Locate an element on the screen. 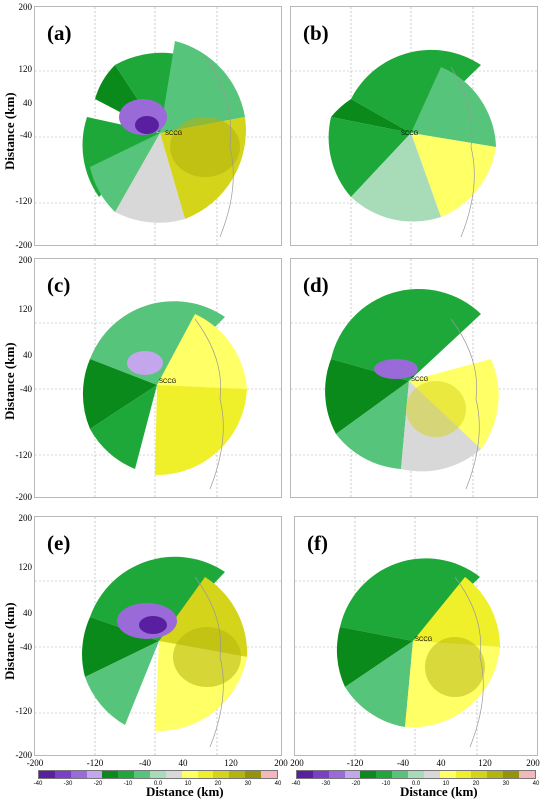 Image resolution: width=550 pixels, height=806 pixels. panel-b-map: SCCG is located at coordinates (414, 126).